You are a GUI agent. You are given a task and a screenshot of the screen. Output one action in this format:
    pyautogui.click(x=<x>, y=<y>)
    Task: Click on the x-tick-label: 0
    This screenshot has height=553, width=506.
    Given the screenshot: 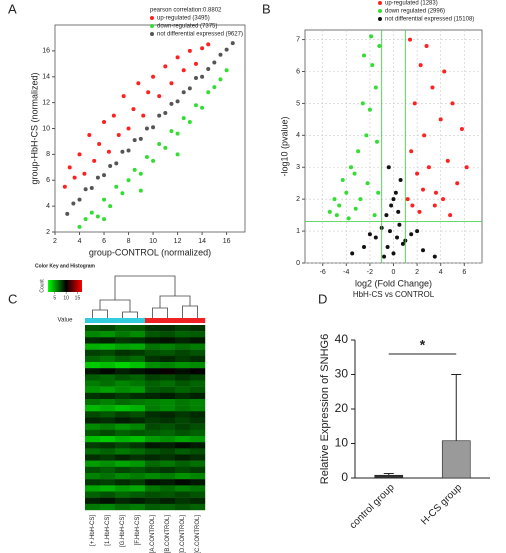 What is the action you would take?
    pyautogui.click(x=394, y=272)
    